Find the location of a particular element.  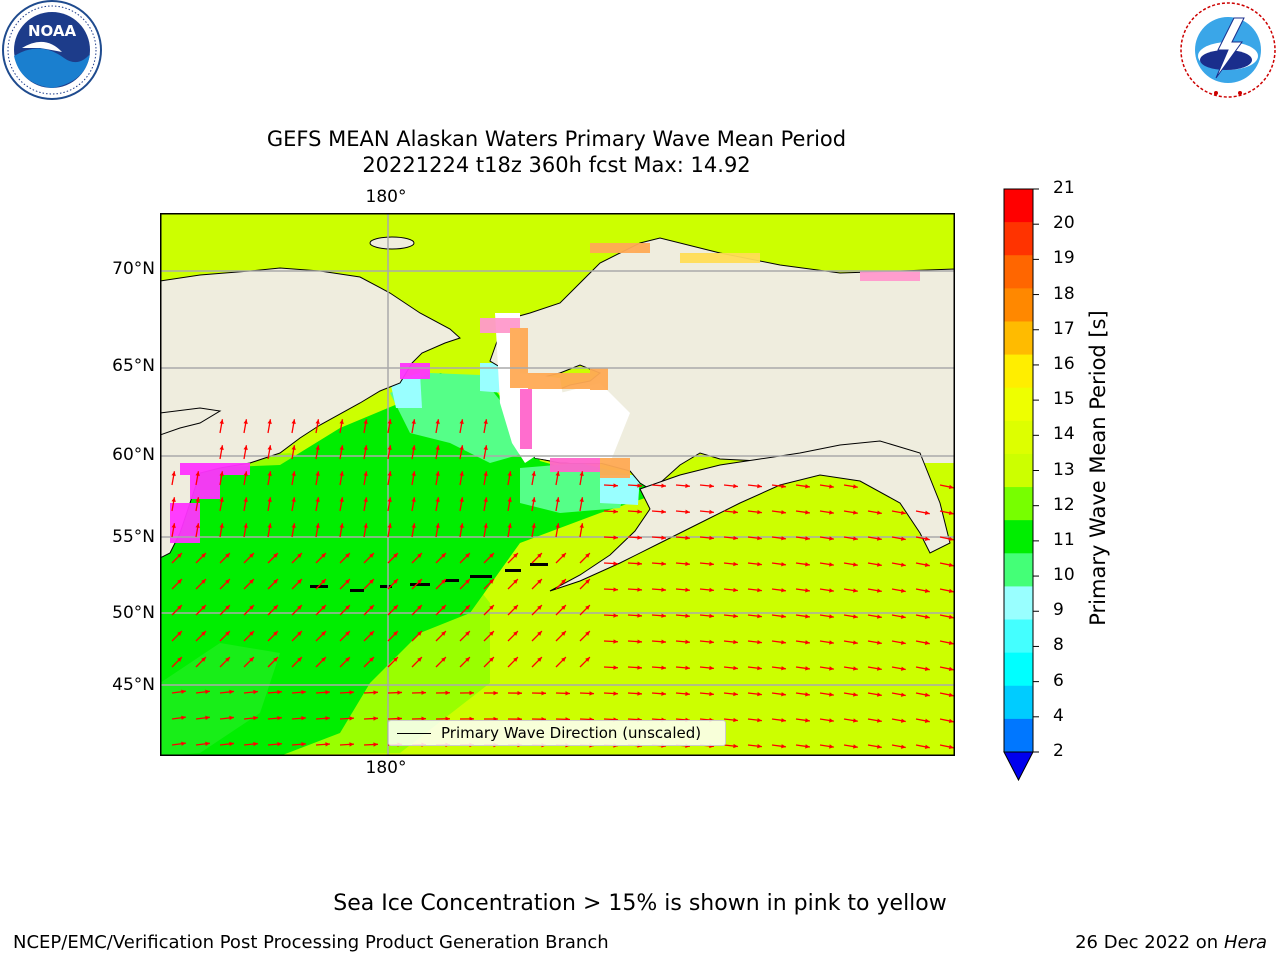

colorbar-tick-label: 17 is located at coordinates (1064, 328).